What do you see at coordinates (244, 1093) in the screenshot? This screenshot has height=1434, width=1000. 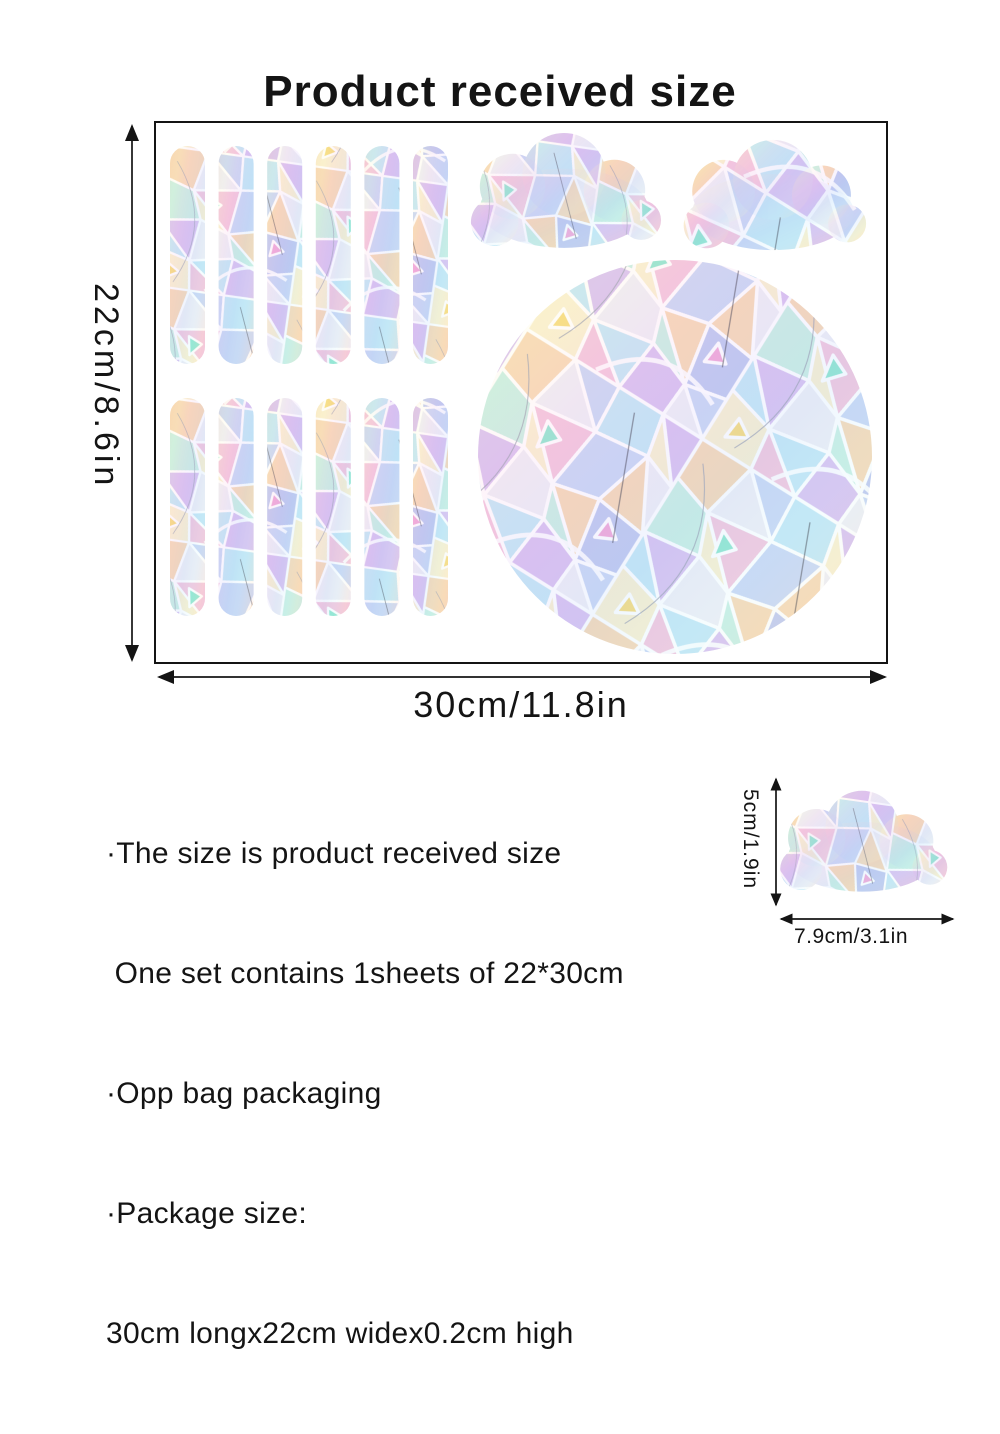 I see `note-line-3: ·Opp bag packaging` at bounding box center [244, 1093].